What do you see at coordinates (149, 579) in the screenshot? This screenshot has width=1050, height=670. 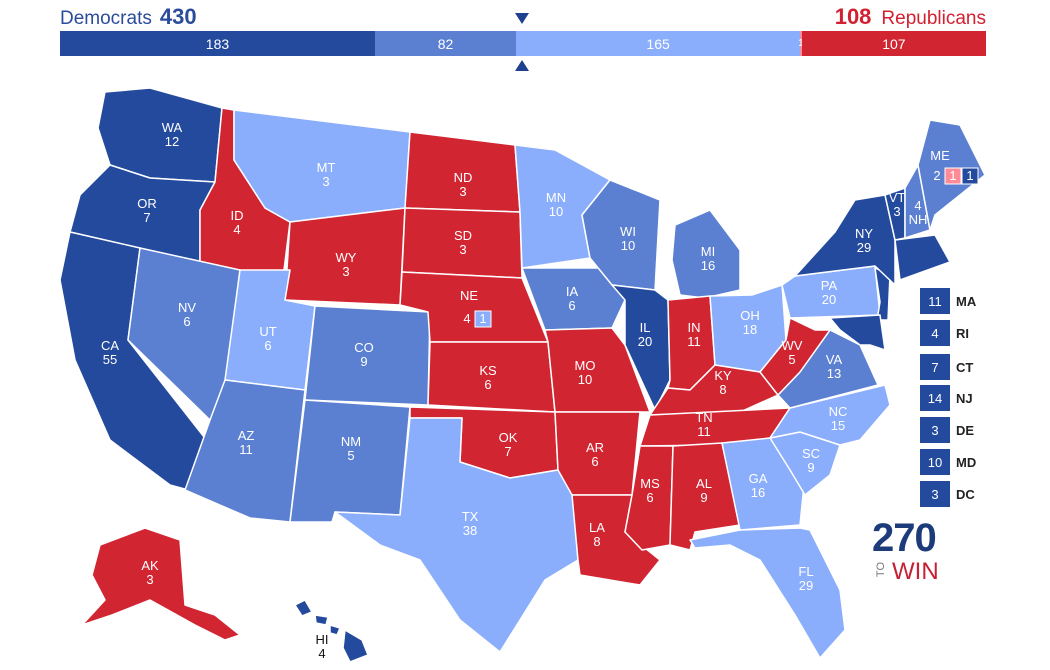 I see `label-ak-ev: 3` at bounding box center [149, 579].